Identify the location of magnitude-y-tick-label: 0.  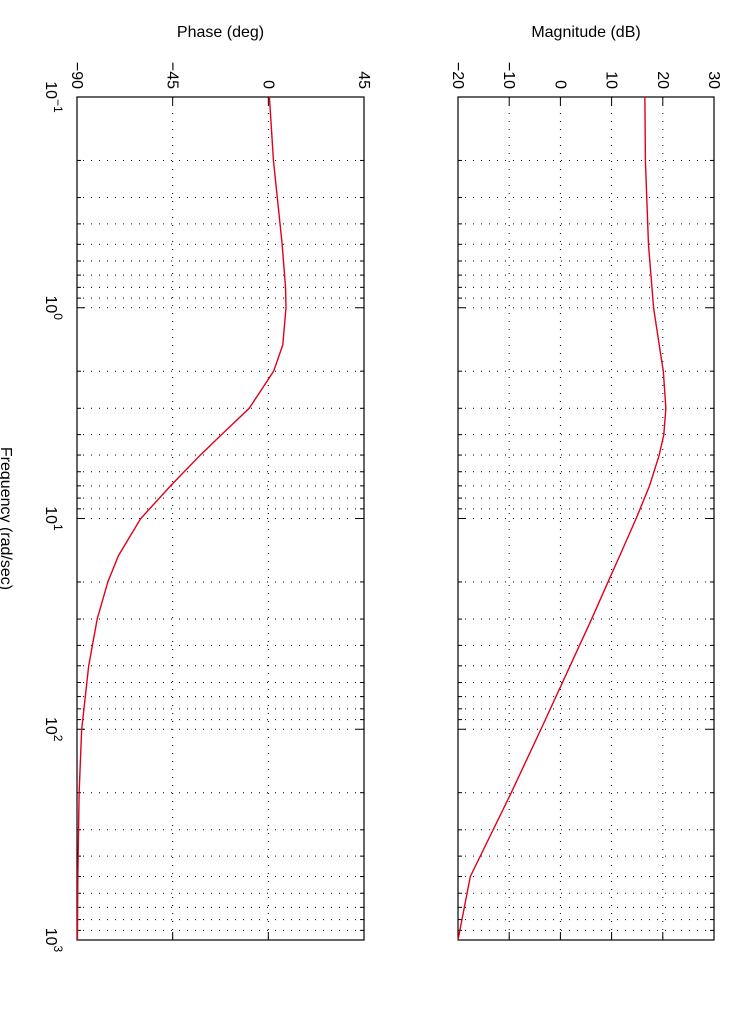
(559, 84).